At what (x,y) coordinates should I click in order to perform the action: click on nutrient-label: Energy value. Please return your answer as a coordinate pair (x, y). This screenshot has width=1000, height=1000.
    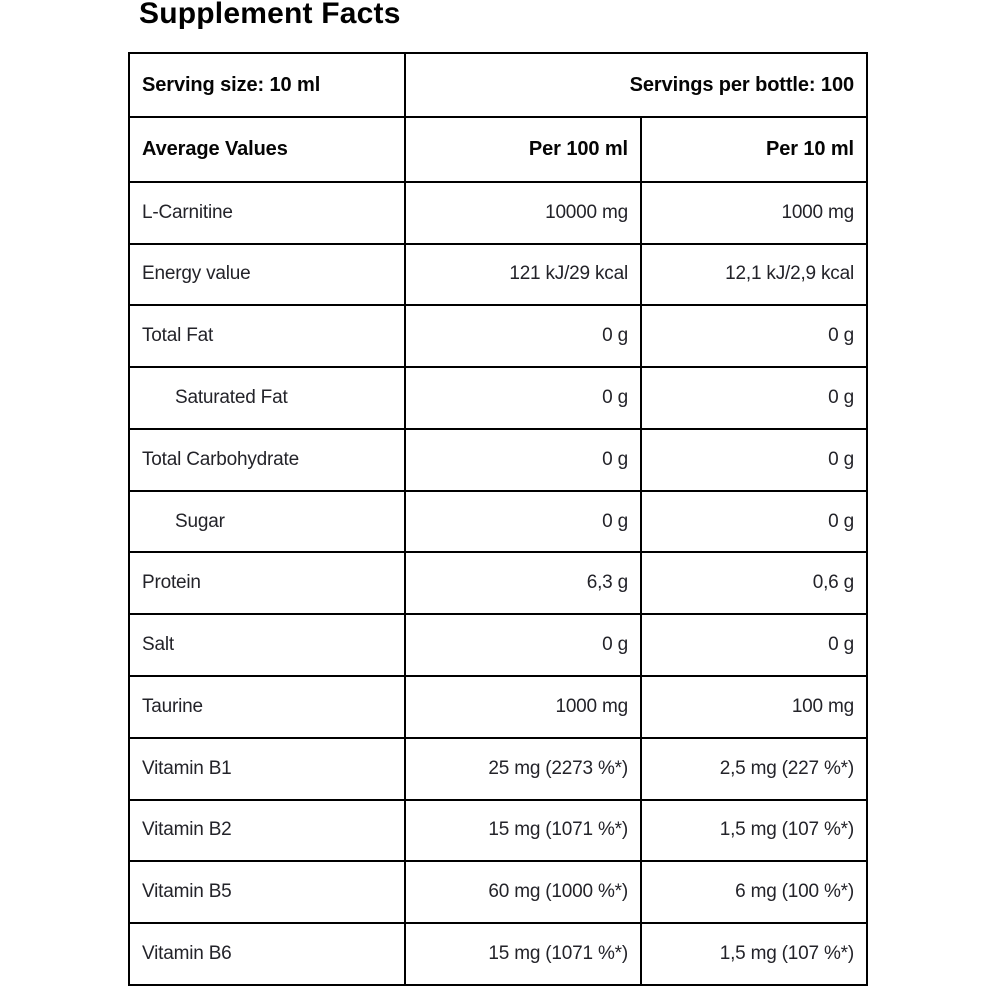
    Looking at the image, I should click on (267, 274).